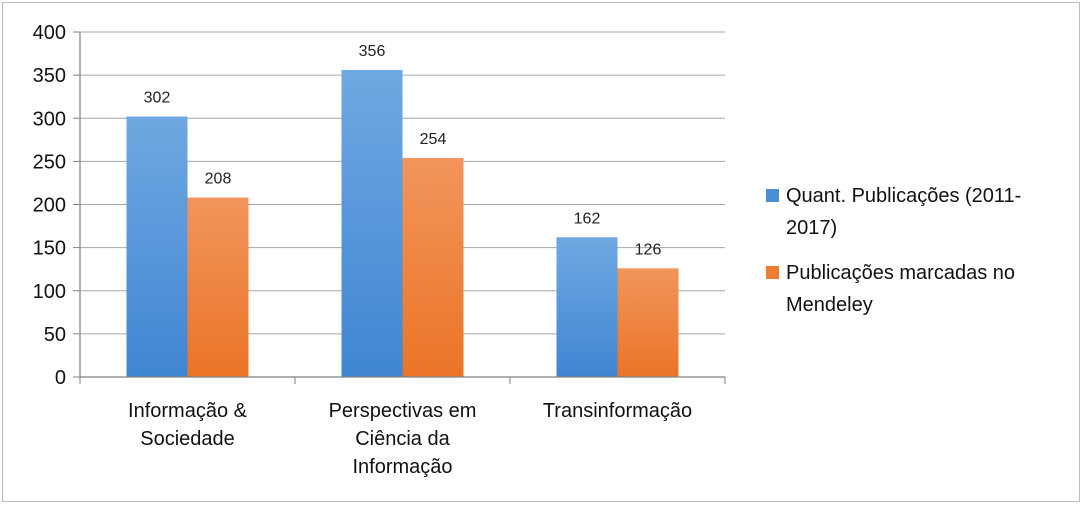 This screenshot has width=1085, height=507. I want to click on legend-label-line: Mendeley, so click(829, 305).